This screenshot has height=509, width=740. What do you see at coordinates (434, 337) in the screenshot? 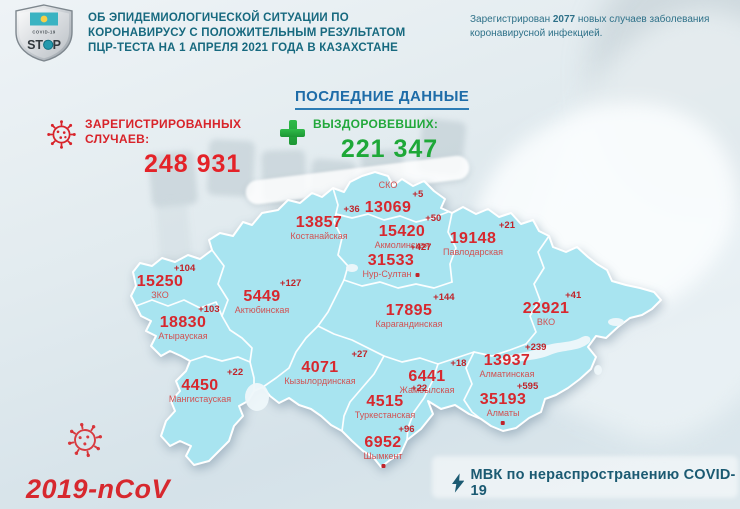
I see `lakes` at bounding box center [434, 337].